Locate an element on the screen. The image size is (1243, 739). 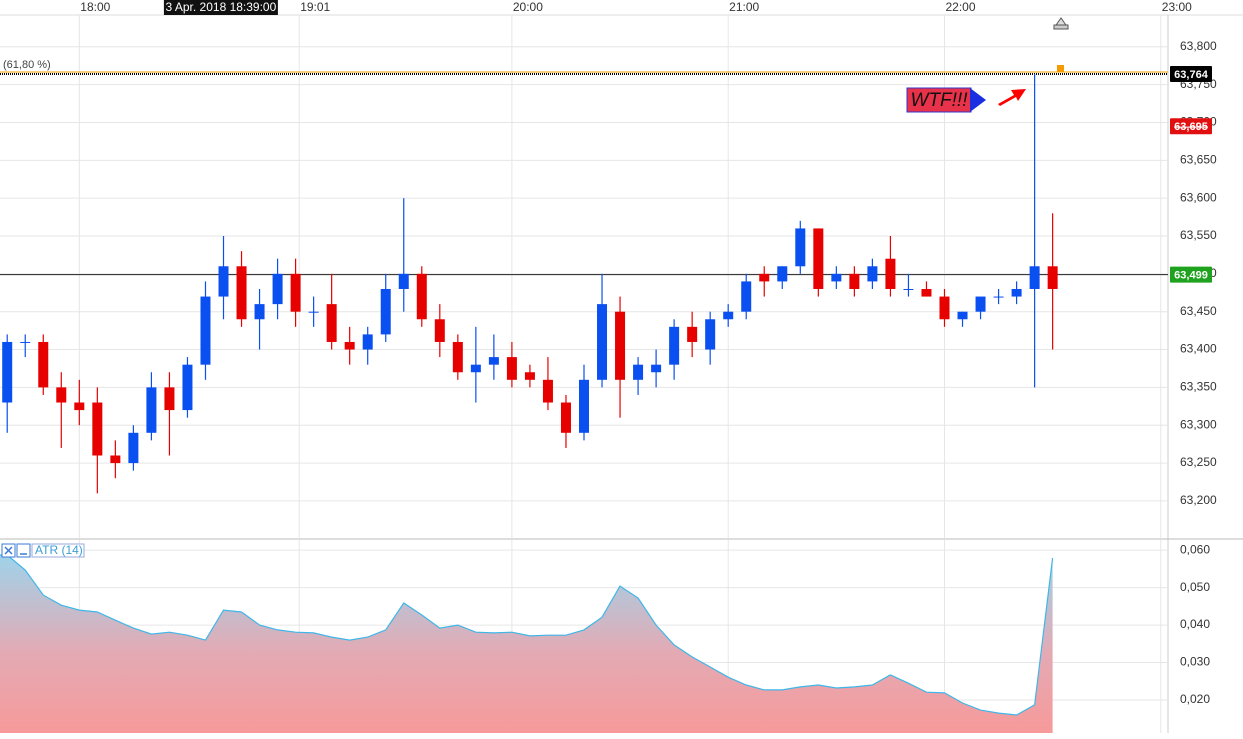
crosshair-label: 3 Apr. 2018 18:39:00 is located at coordinates (221, 7).